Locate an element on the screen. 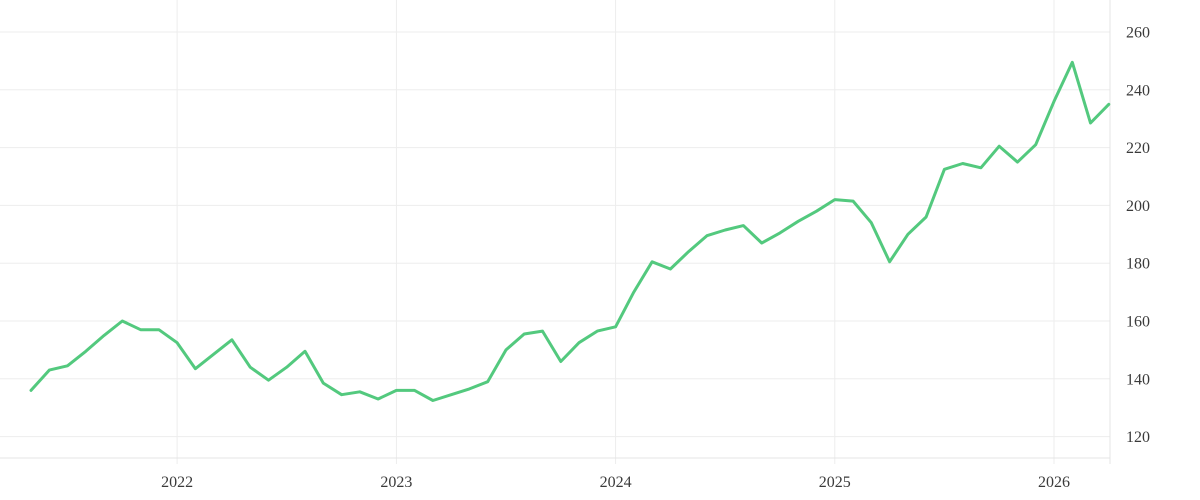 The width and height of the screenshot is (1200, 500). x-axis-tick-label: 2023 is located at coordinates (396, 482).